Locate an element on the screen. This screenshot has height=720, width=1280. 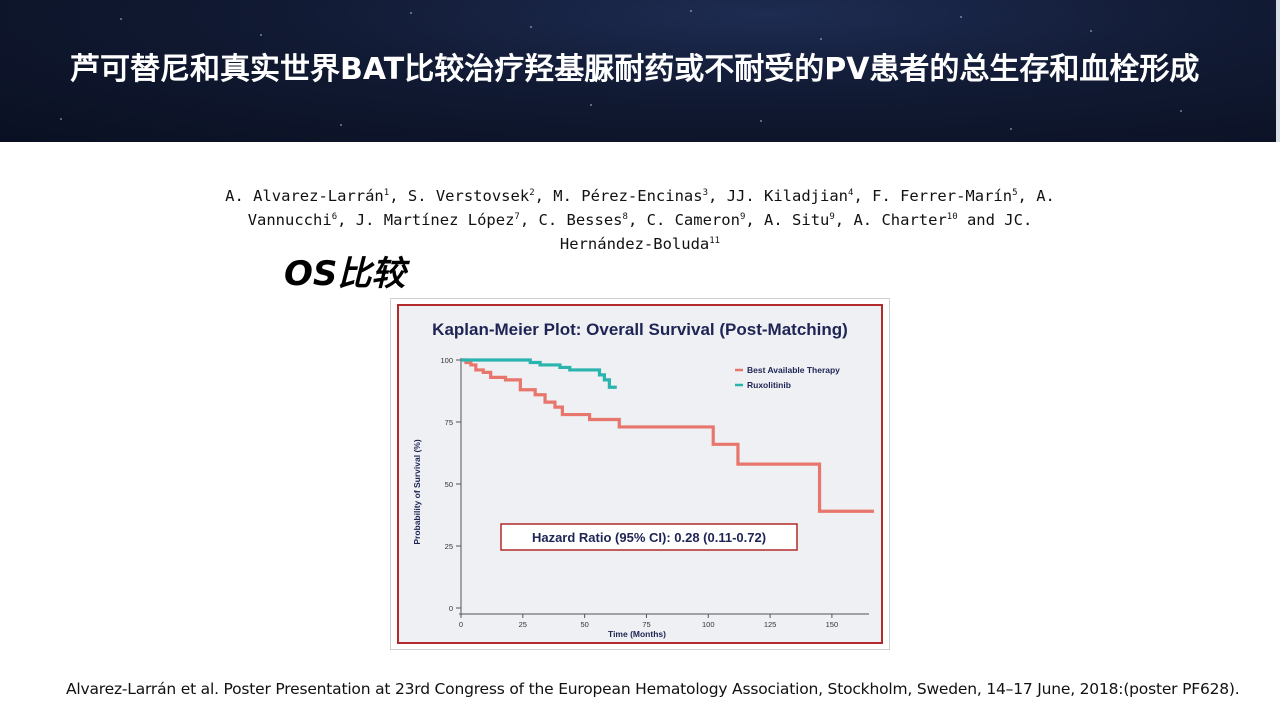
author-entry: F. Ferrer-Marín5, is located at coordinates (954, 196).